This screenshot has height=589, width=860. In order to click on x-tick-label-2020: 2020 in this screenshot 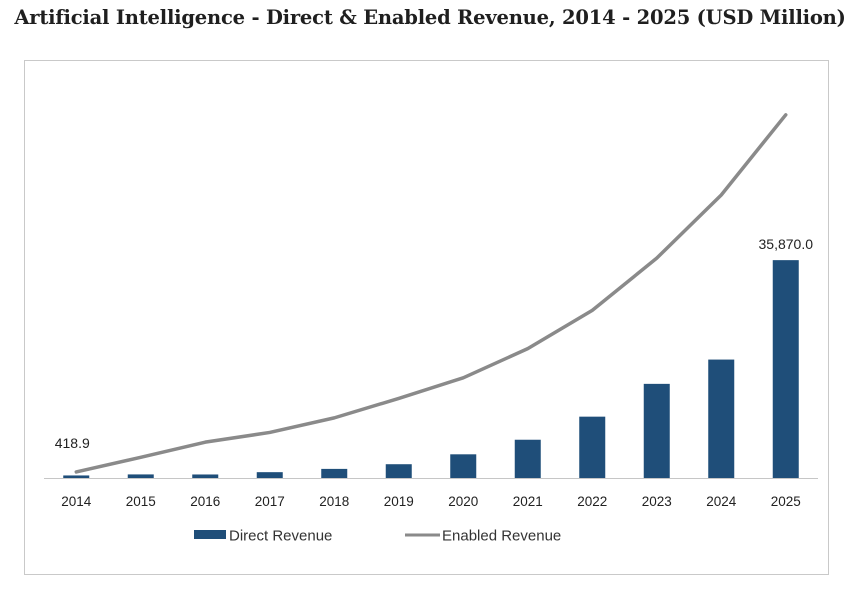, I will do `click(463, 501)`.